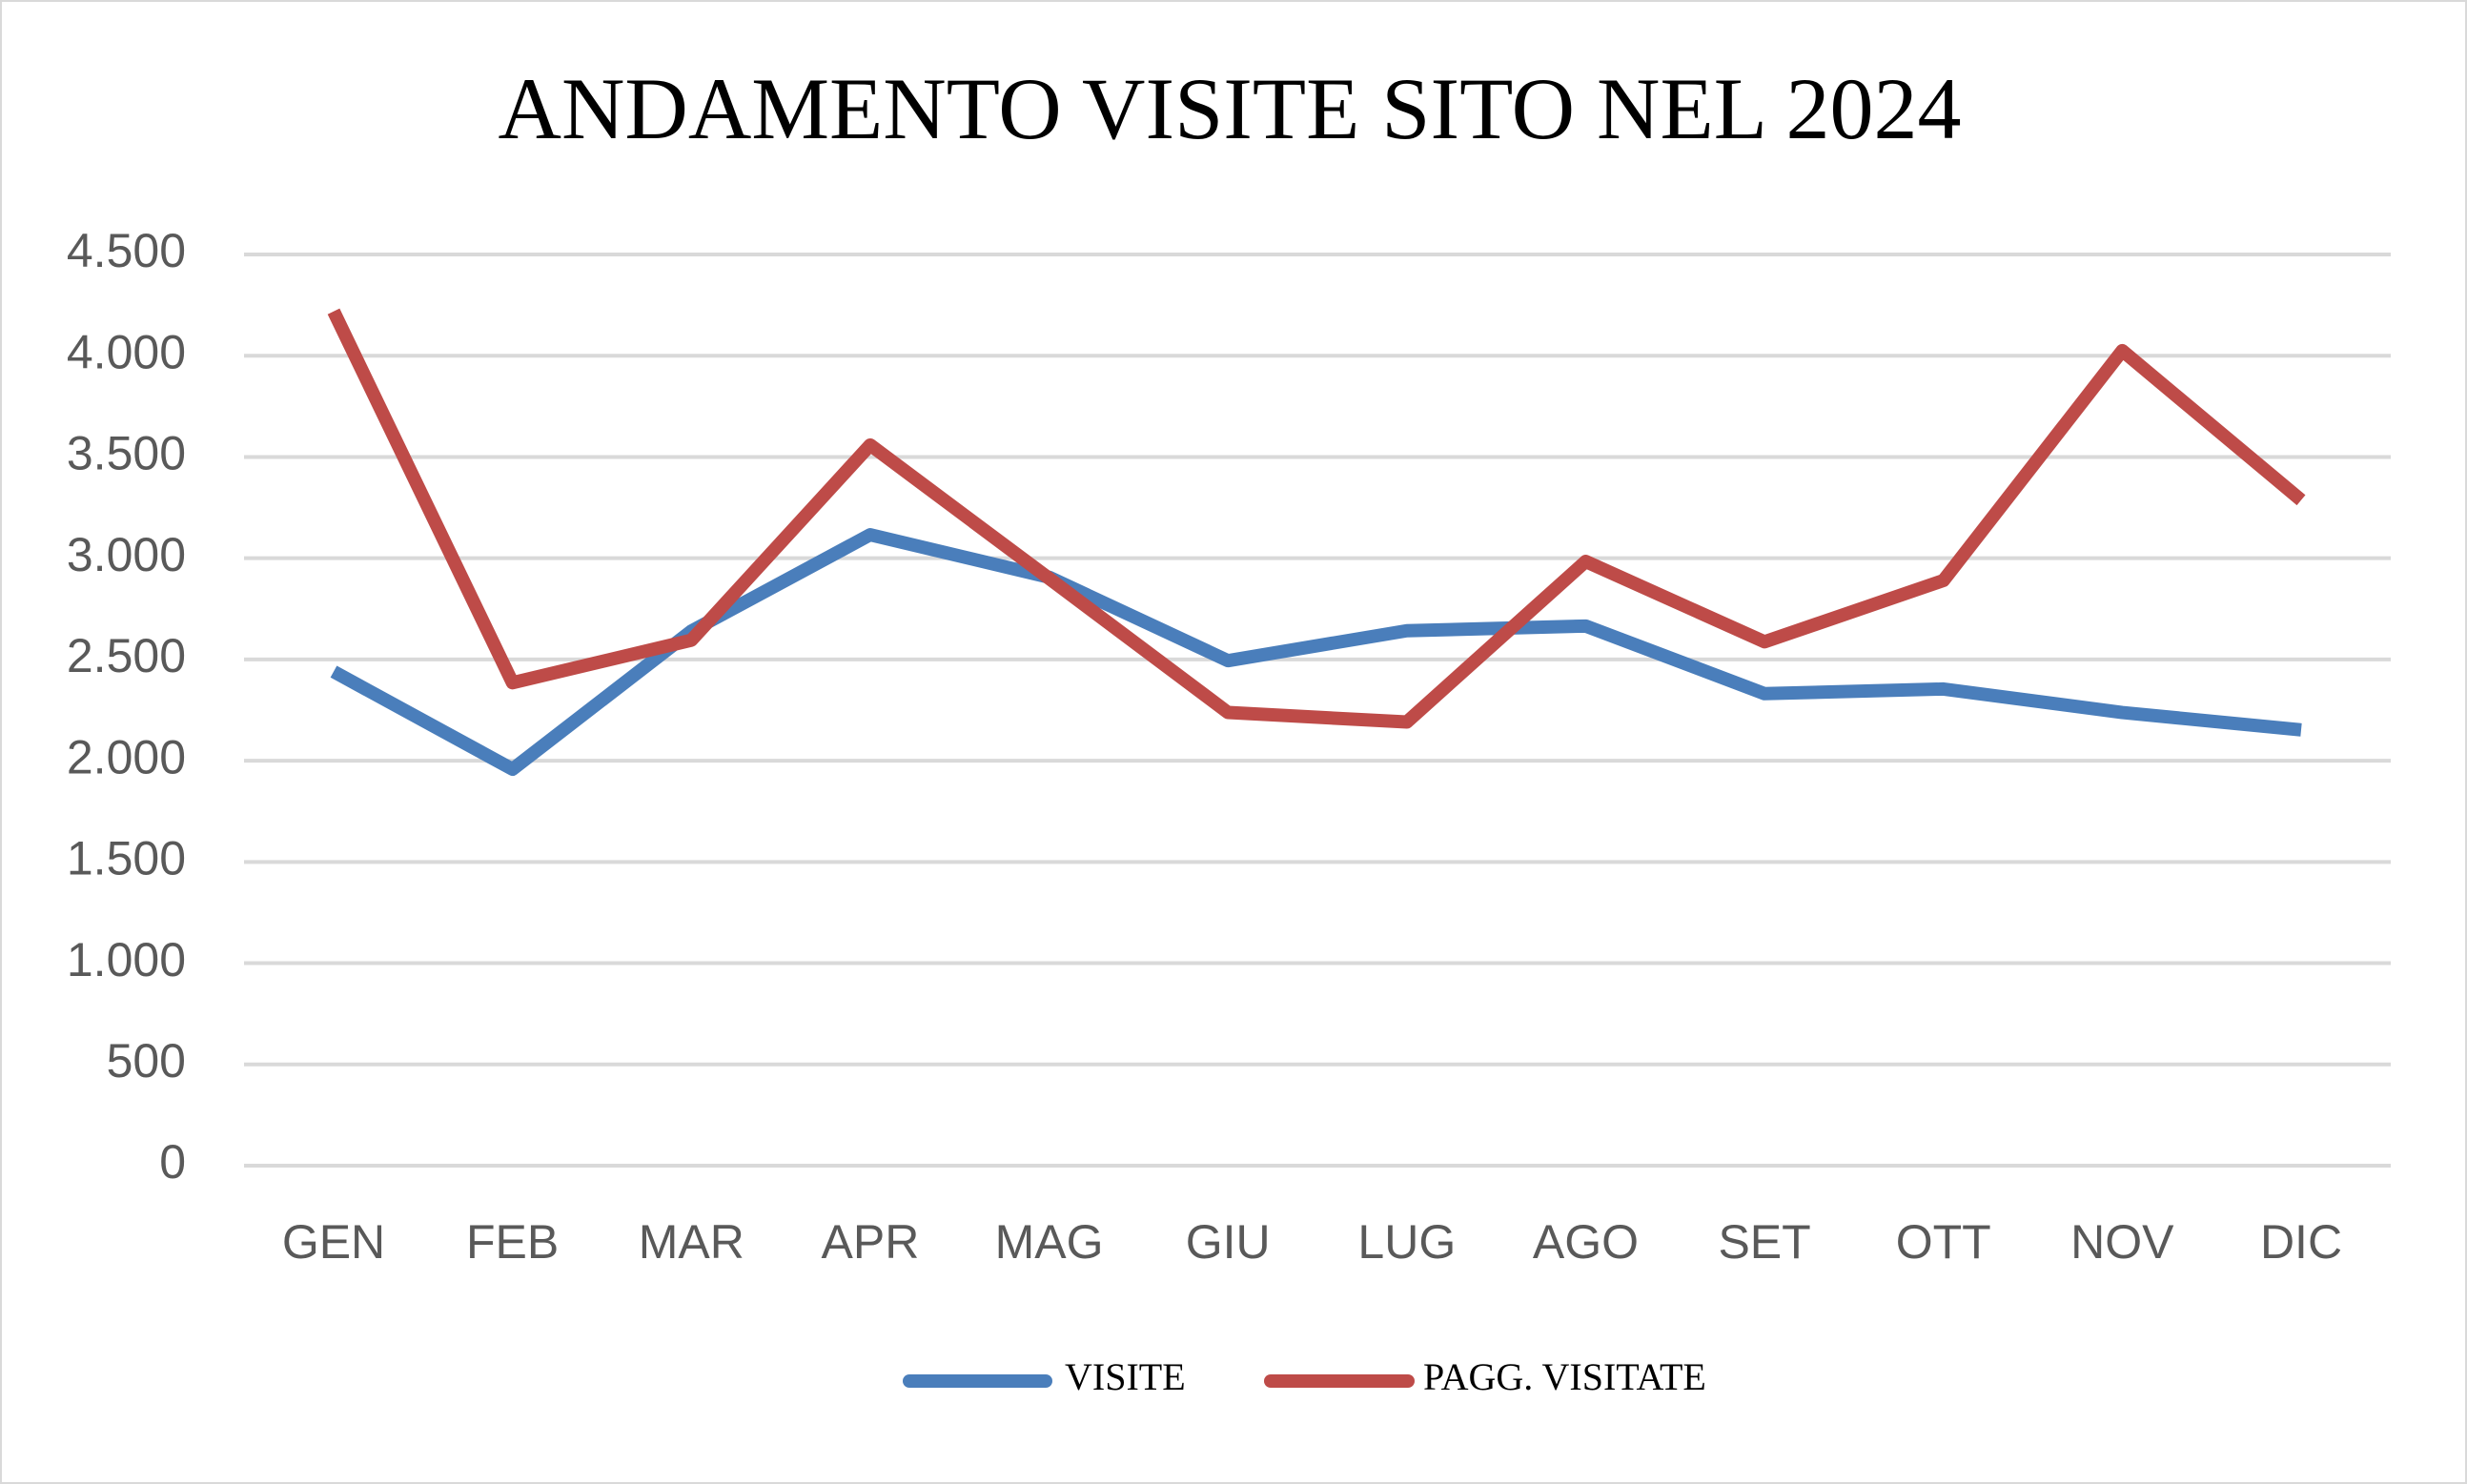 The height and width of the screenshot is (1484, 2467). What do you see at coordinates (871, 1242) in the screenshot?
I see `x-tick-label: APR` at bounding box center [871, 1242].